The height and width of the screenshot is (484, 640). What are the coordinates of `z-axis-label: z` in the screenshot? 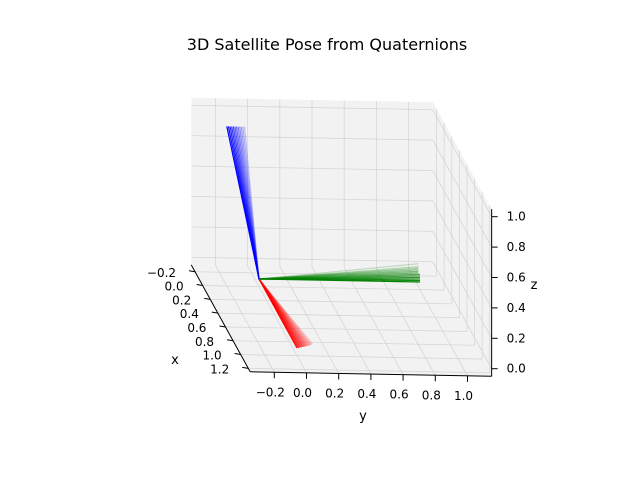 It's located at (534, 285).